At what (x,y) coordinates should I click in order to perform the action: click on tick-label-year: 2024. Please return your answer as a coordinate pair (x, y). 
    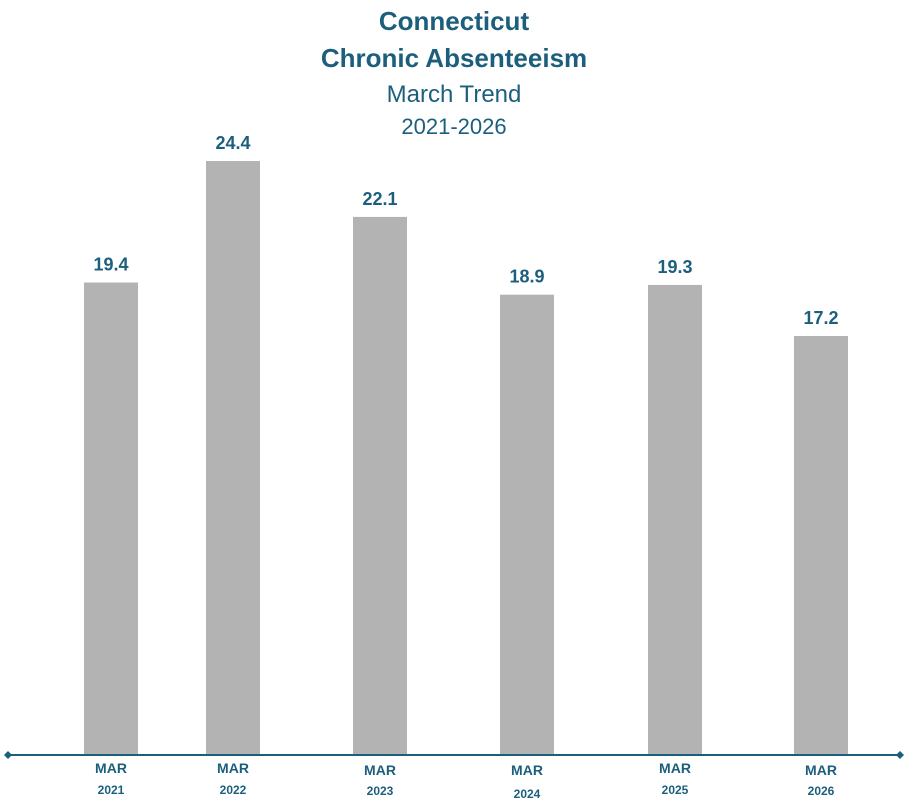
    Looking at the image, I should click on (527, 794).